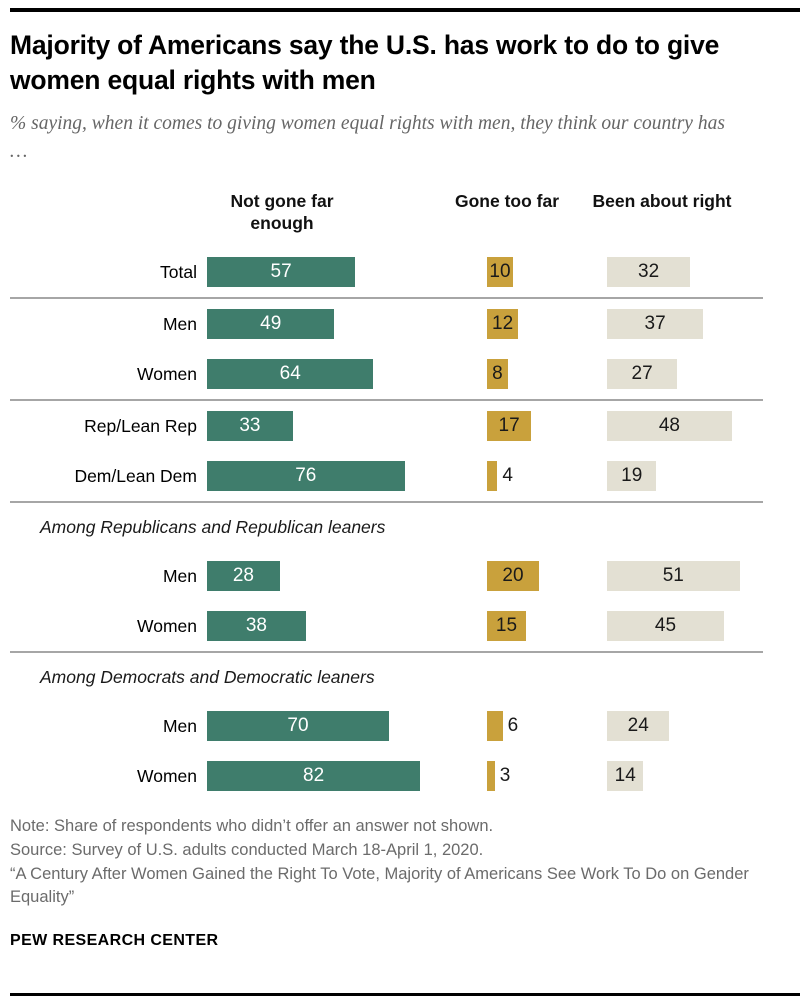 This screenshot has height=1004, width=810. I want to click on bar-segment: 32, so click(649, 272).